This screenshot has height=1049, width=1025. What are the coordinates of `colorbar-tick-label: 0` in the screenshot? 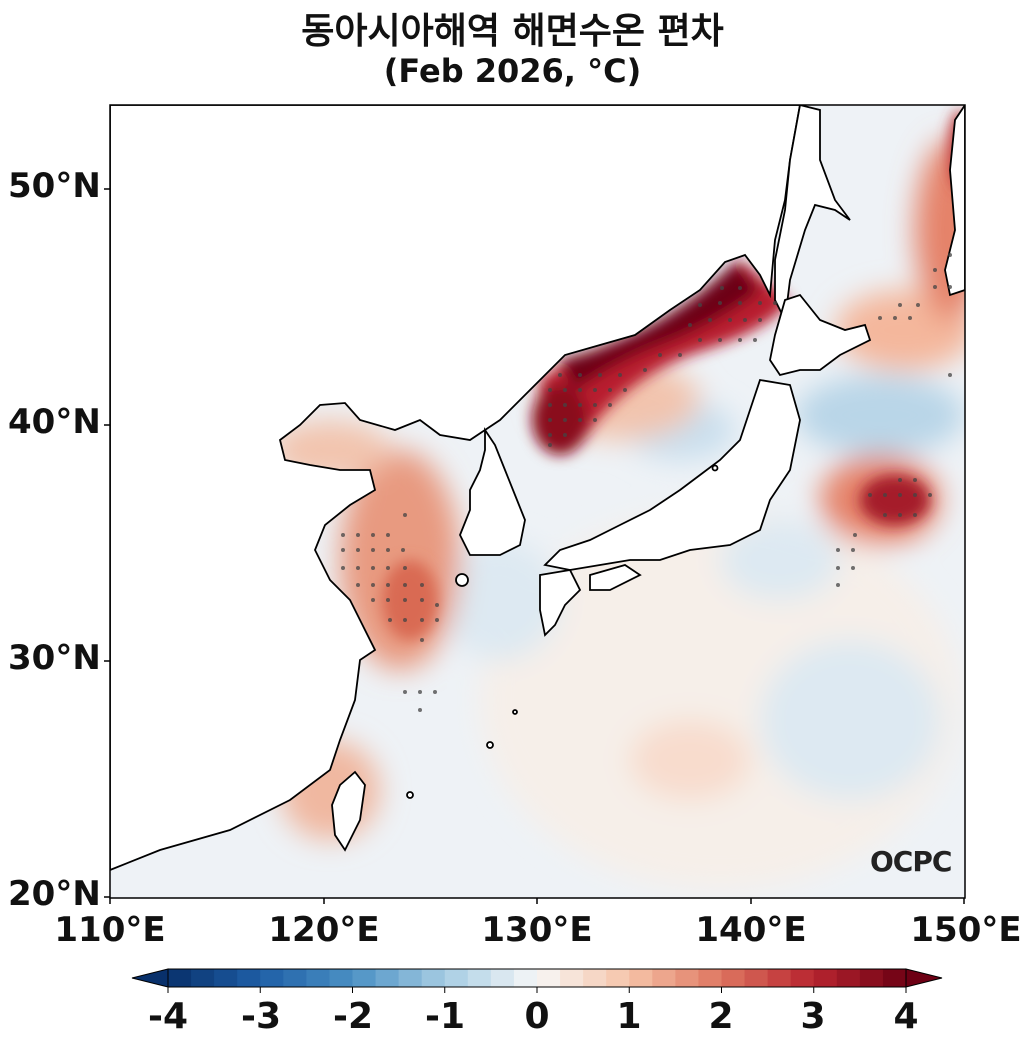 It's located at (537, 1016).